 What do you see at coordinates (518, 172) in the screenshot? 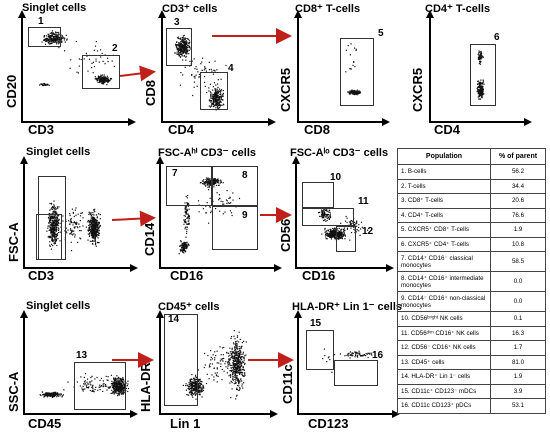
I see `percent-cell: 56.2` at bounding box center [518, 172].